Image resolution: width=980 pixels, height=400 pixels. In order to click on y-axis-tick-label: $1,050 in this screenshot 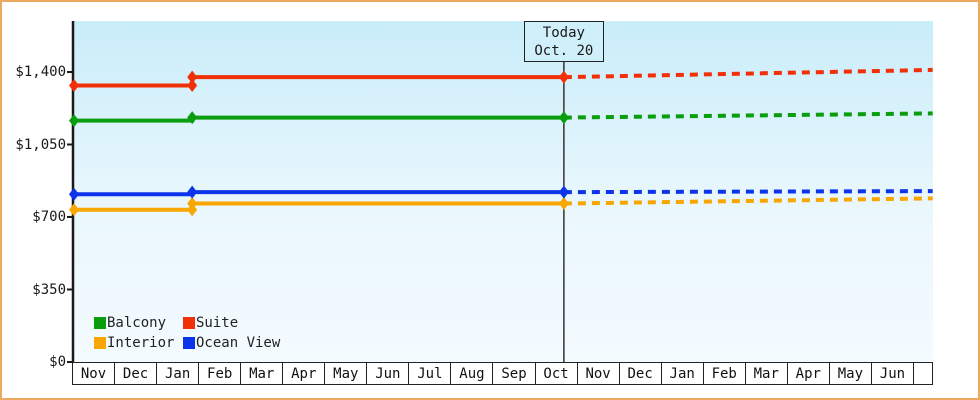, I will do `click(40, 144)`.